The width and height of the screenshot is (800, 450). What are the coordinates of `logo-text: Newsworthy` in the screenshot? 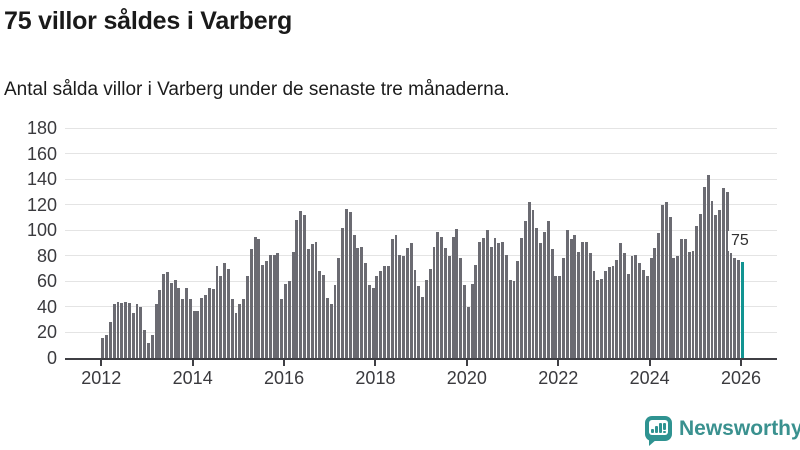 It's located at (739, 428).